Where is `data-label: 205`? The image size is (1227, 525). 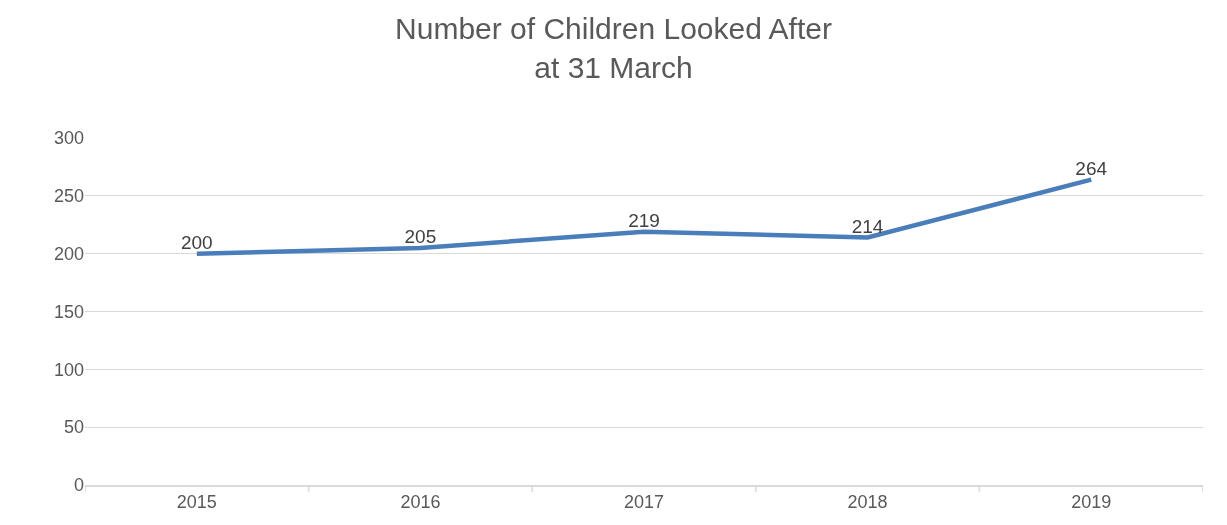
data-label: 205 is located at coordinates (420, 237).